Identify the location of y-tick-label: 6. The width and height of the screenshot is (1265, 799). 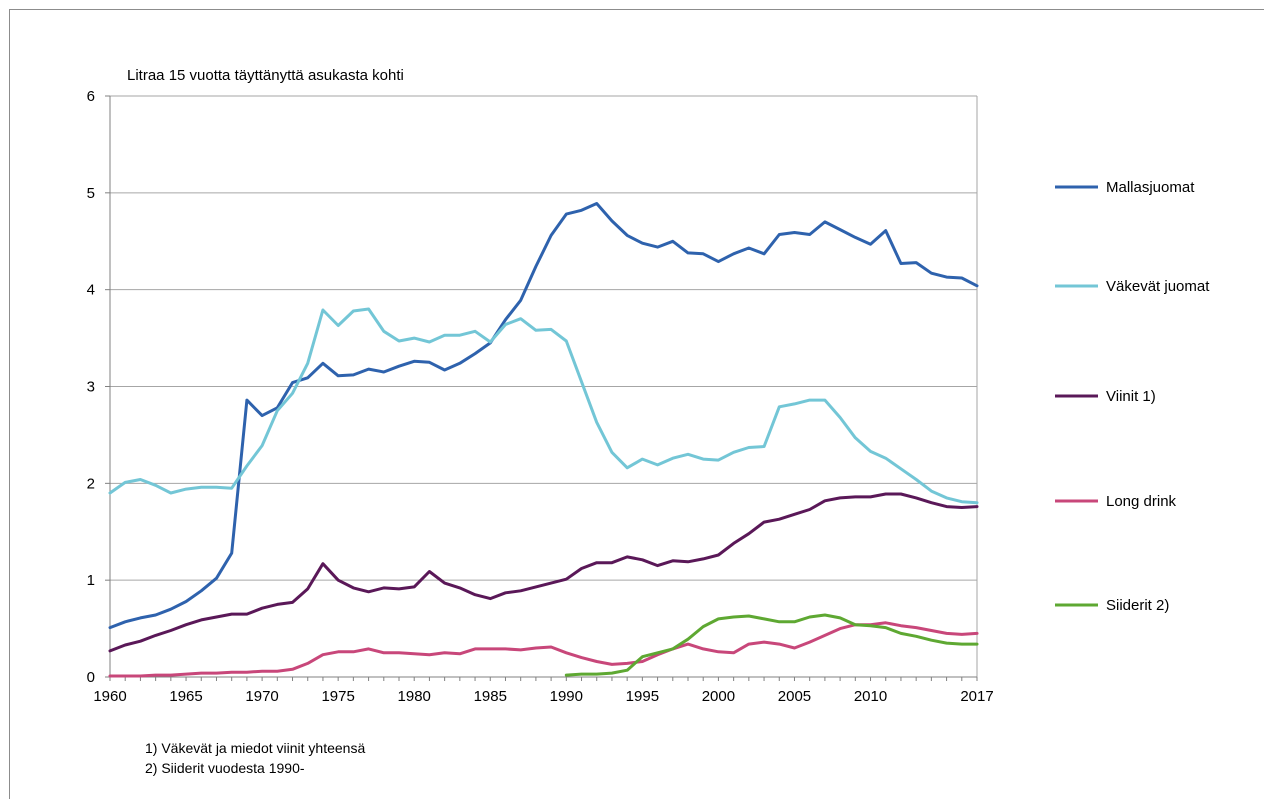
(91, 96).